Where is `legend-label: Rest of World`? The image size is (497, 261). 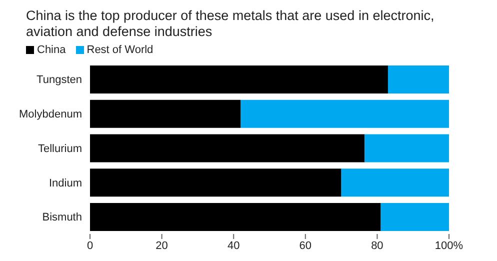 legend-label: Rest of World is located at coordinates (120, 50).